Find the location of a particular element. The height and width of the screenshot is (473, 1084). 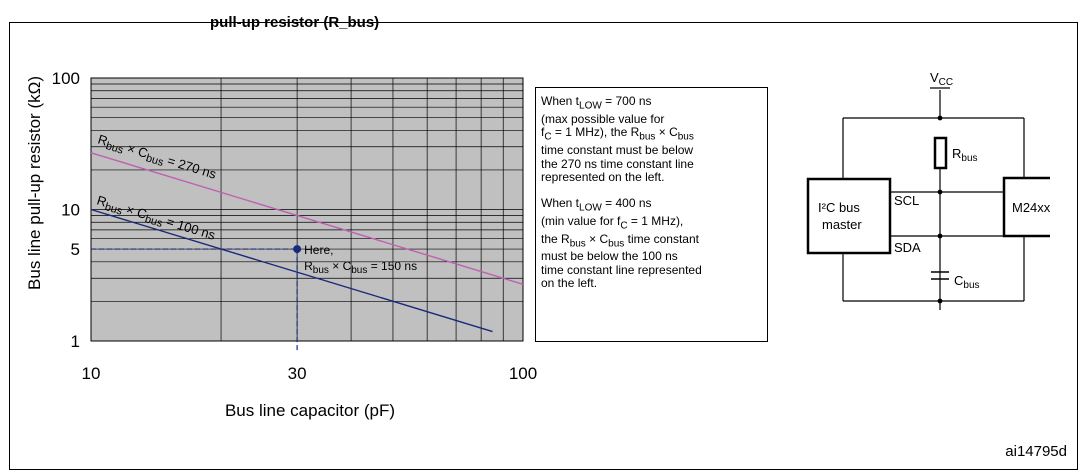

y-tick-label: 100 is located at coordinates (66, 78).